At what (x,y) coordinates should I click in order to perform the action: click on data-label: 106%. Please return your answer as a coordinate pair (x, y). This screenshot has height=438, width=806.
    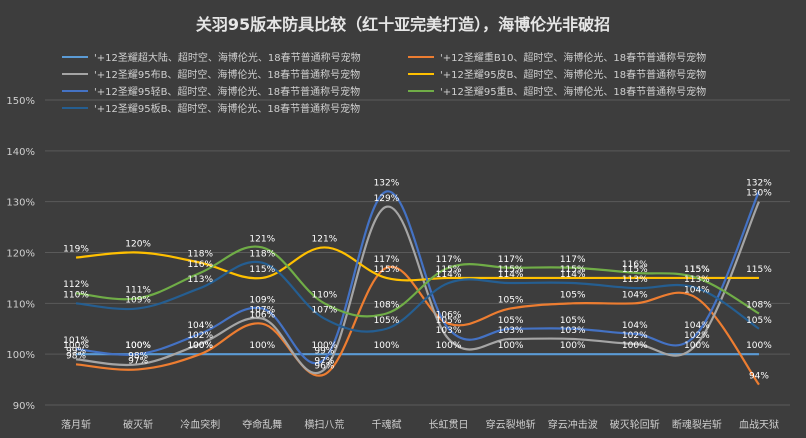
    Looking at the image, I should click on (262, 316).